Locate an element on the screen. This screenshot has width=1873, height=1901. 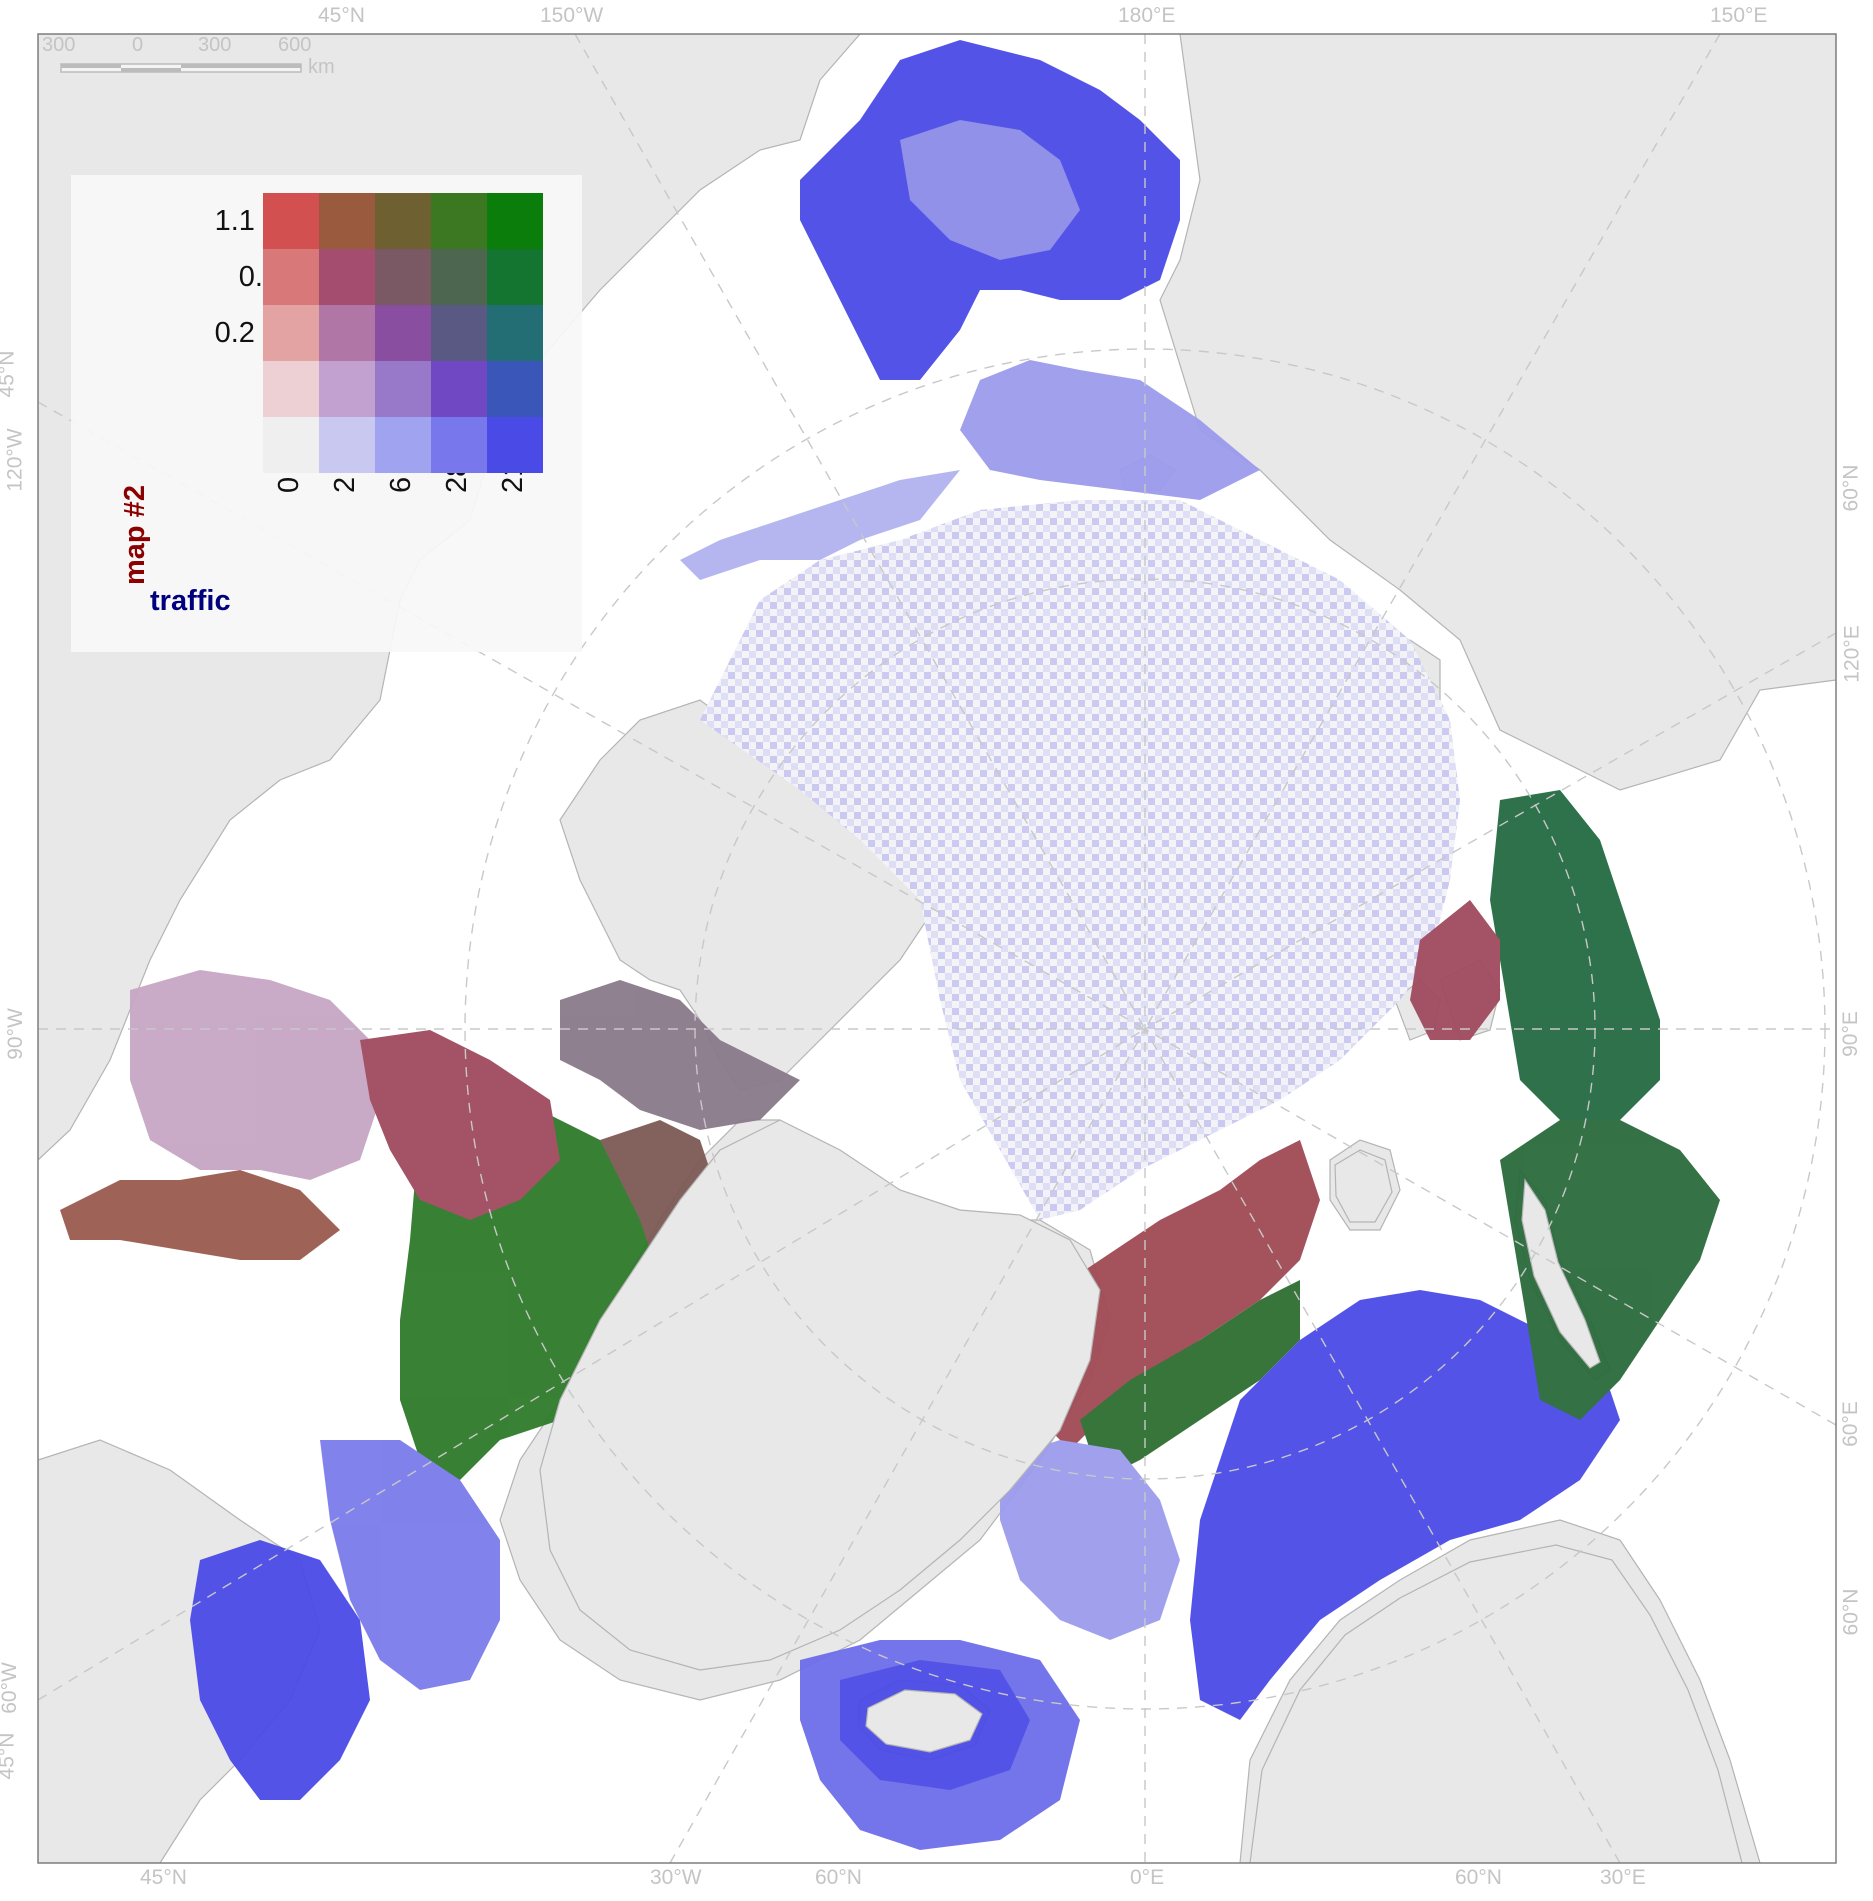
edge-right-60n-top: 60°N is located at coordinates (1851, 488).